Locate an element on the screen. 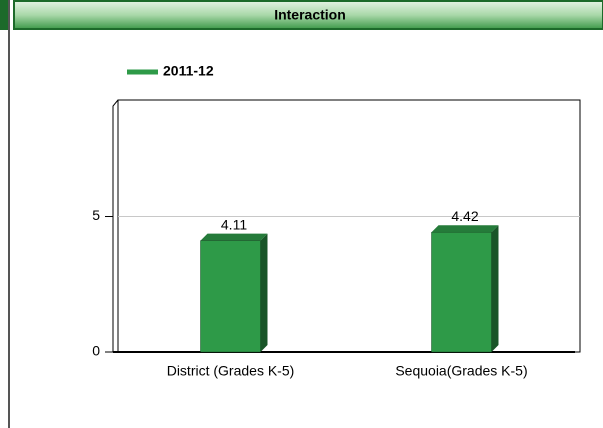 The height and width of the screenshot is (428, 603). left-header-edge is located at coordinates (5, 15).